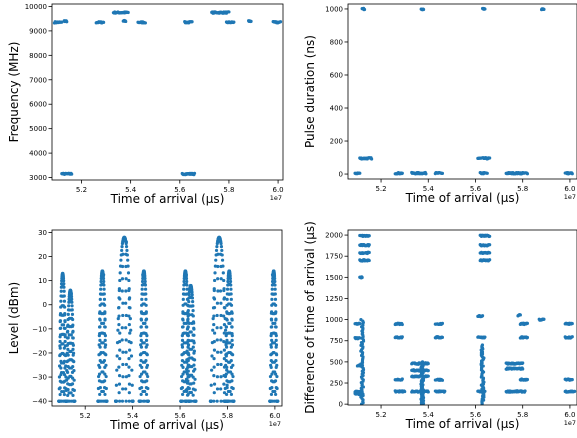 Image resolution: width=577 pixels, height=438 pixels. Describe the element at coordinates (380, 189) in the screenshot. I see `x-tick-label: 5.2` at that location.